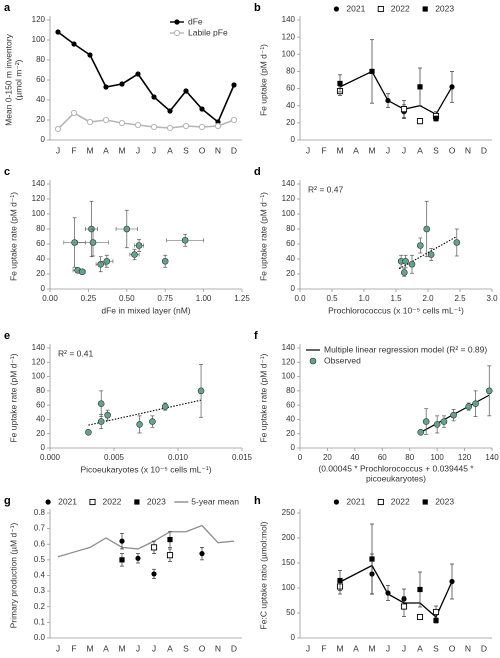 Image resolution: width=500 pixels, height=658 pixels. What do you see at coordinates (178, 457) in the screenshot?
I see `x-tick-label: 0.010` at bounding box center [178, 457].